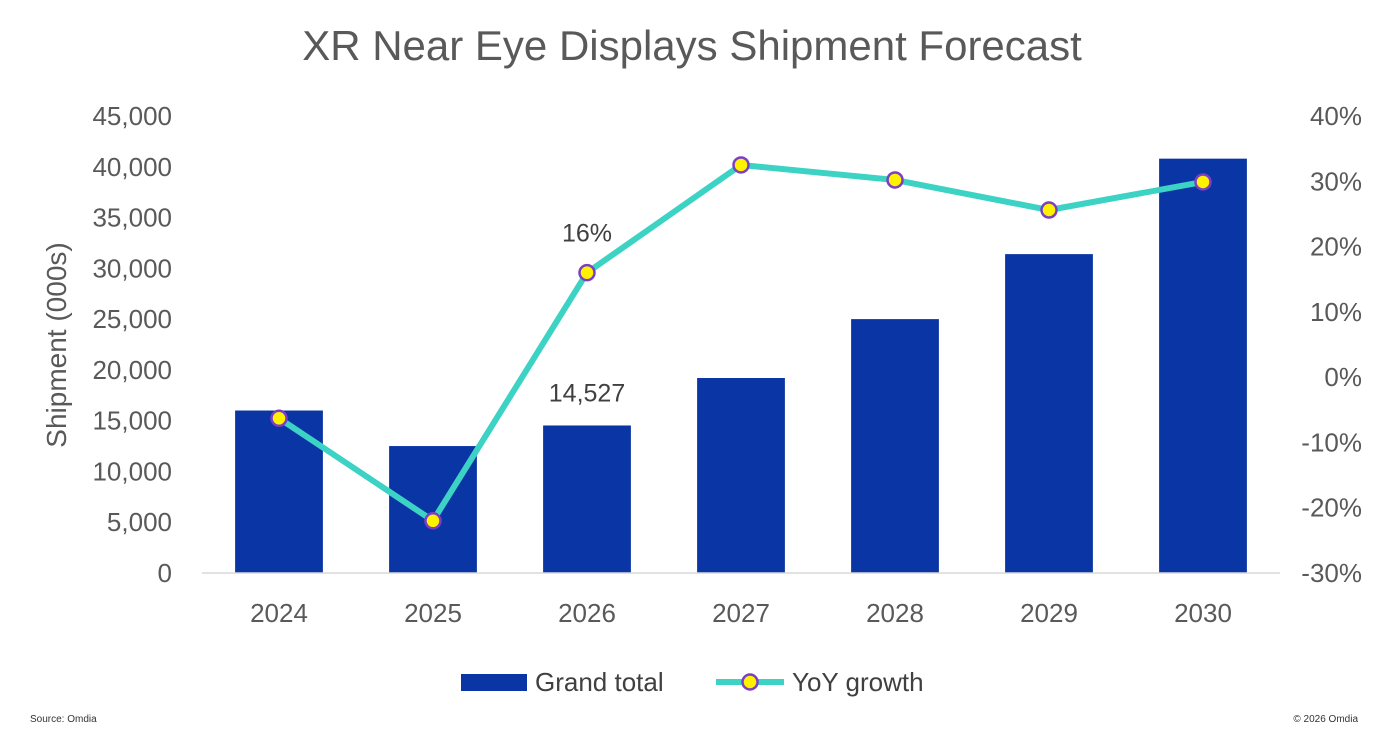  Describe the element at coordinates (1336, 247) in the screenshot. I see `y2-tick-label: 20%` at that location.